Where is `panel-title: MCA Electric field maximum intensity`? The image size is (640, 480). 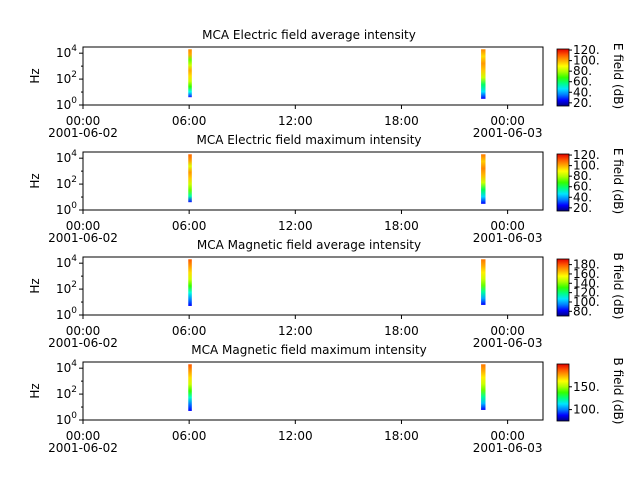 panel-title: MCA Electric field maximum intensity is located at coordinates (308, 140).